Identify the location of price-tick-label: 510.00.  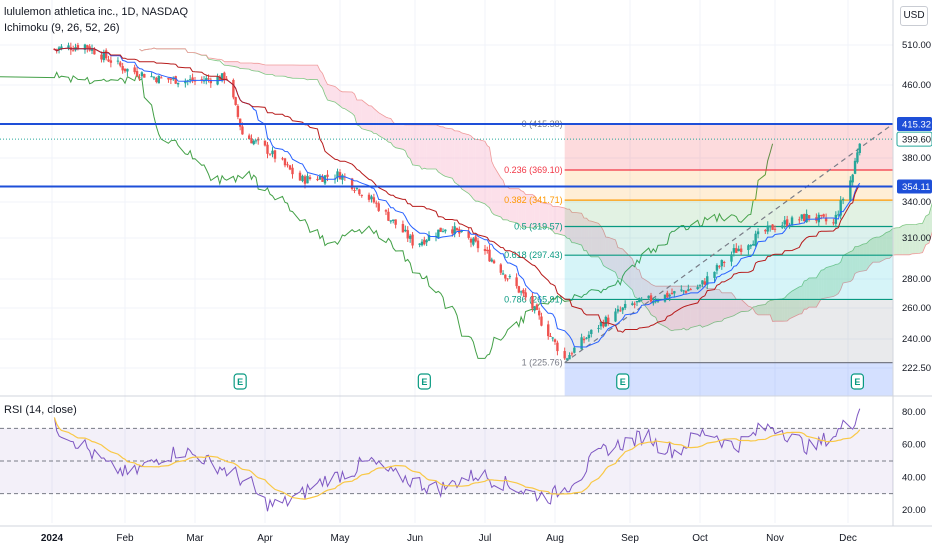
(916, 45).